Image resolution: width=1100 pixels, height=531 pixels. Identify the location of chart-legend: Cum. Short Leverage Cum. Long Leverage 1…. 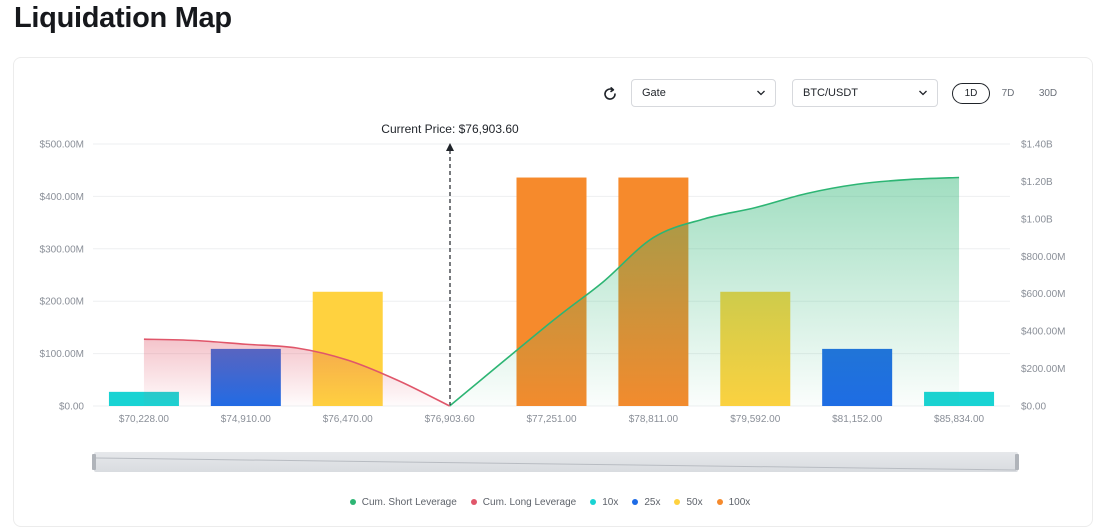
(550, 502).